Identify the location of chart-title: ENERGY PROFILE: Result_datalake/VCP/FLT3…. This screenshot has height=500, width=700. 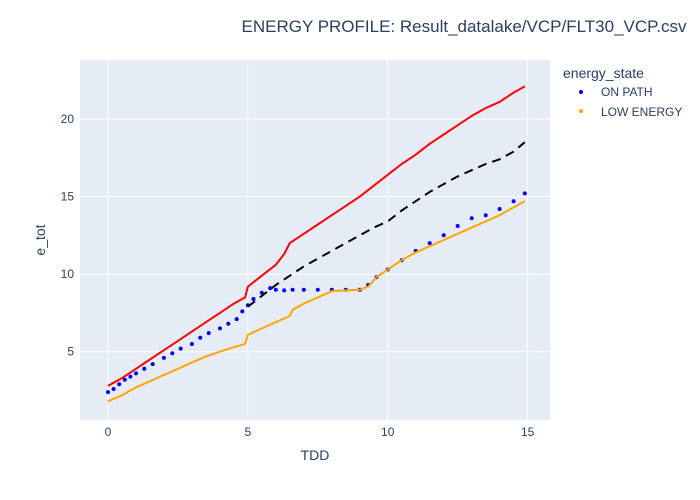
(464, 26).